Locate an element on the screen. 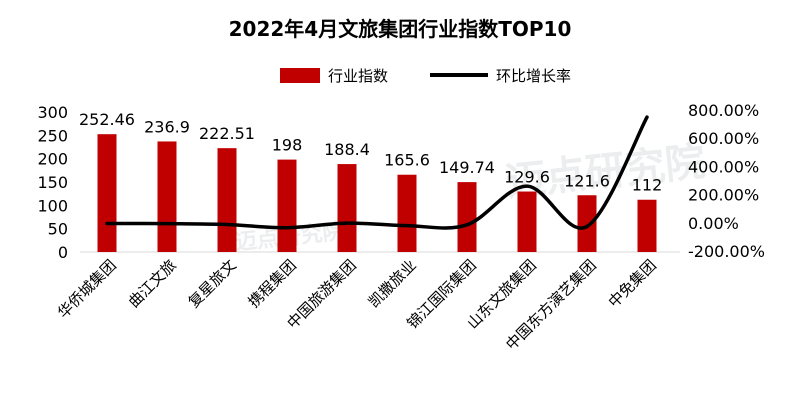 Image resolution: width=800 pixels, height=404 pixels. category-label: 中免集团 is located at coordinates (632, 283).